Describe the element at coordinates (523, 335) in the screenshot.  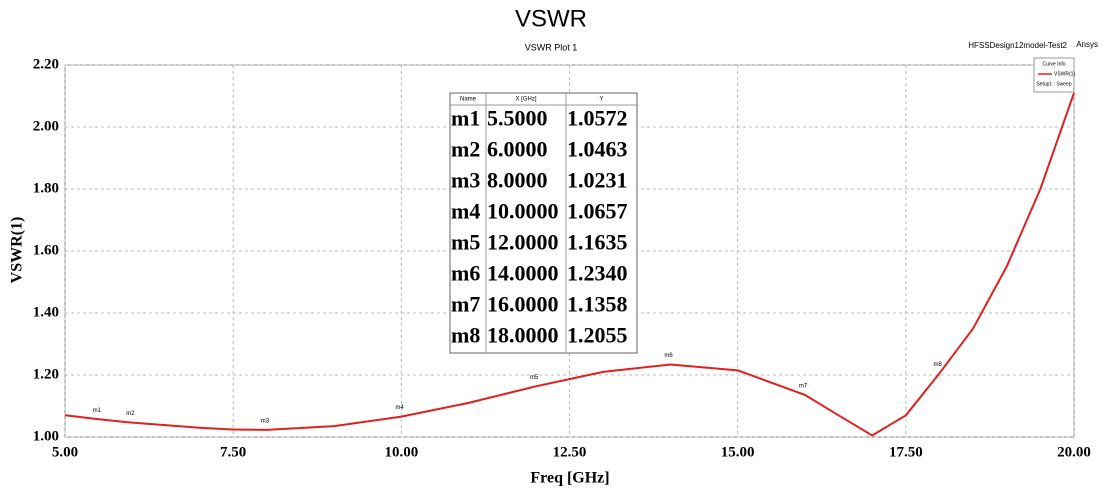
I see `table-cell: 18.0000` at that location.